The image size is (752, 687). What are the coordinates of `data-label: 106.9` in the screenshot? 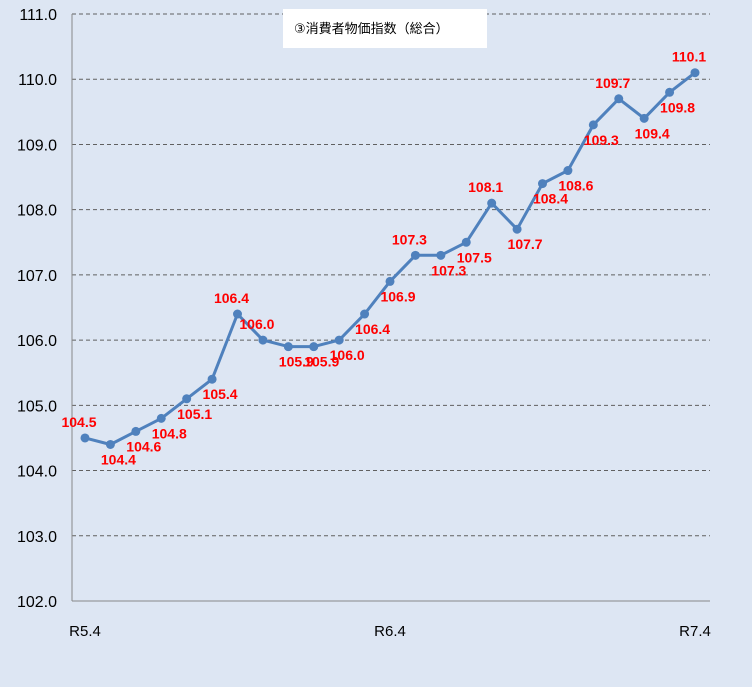 It's located at (397, 296).